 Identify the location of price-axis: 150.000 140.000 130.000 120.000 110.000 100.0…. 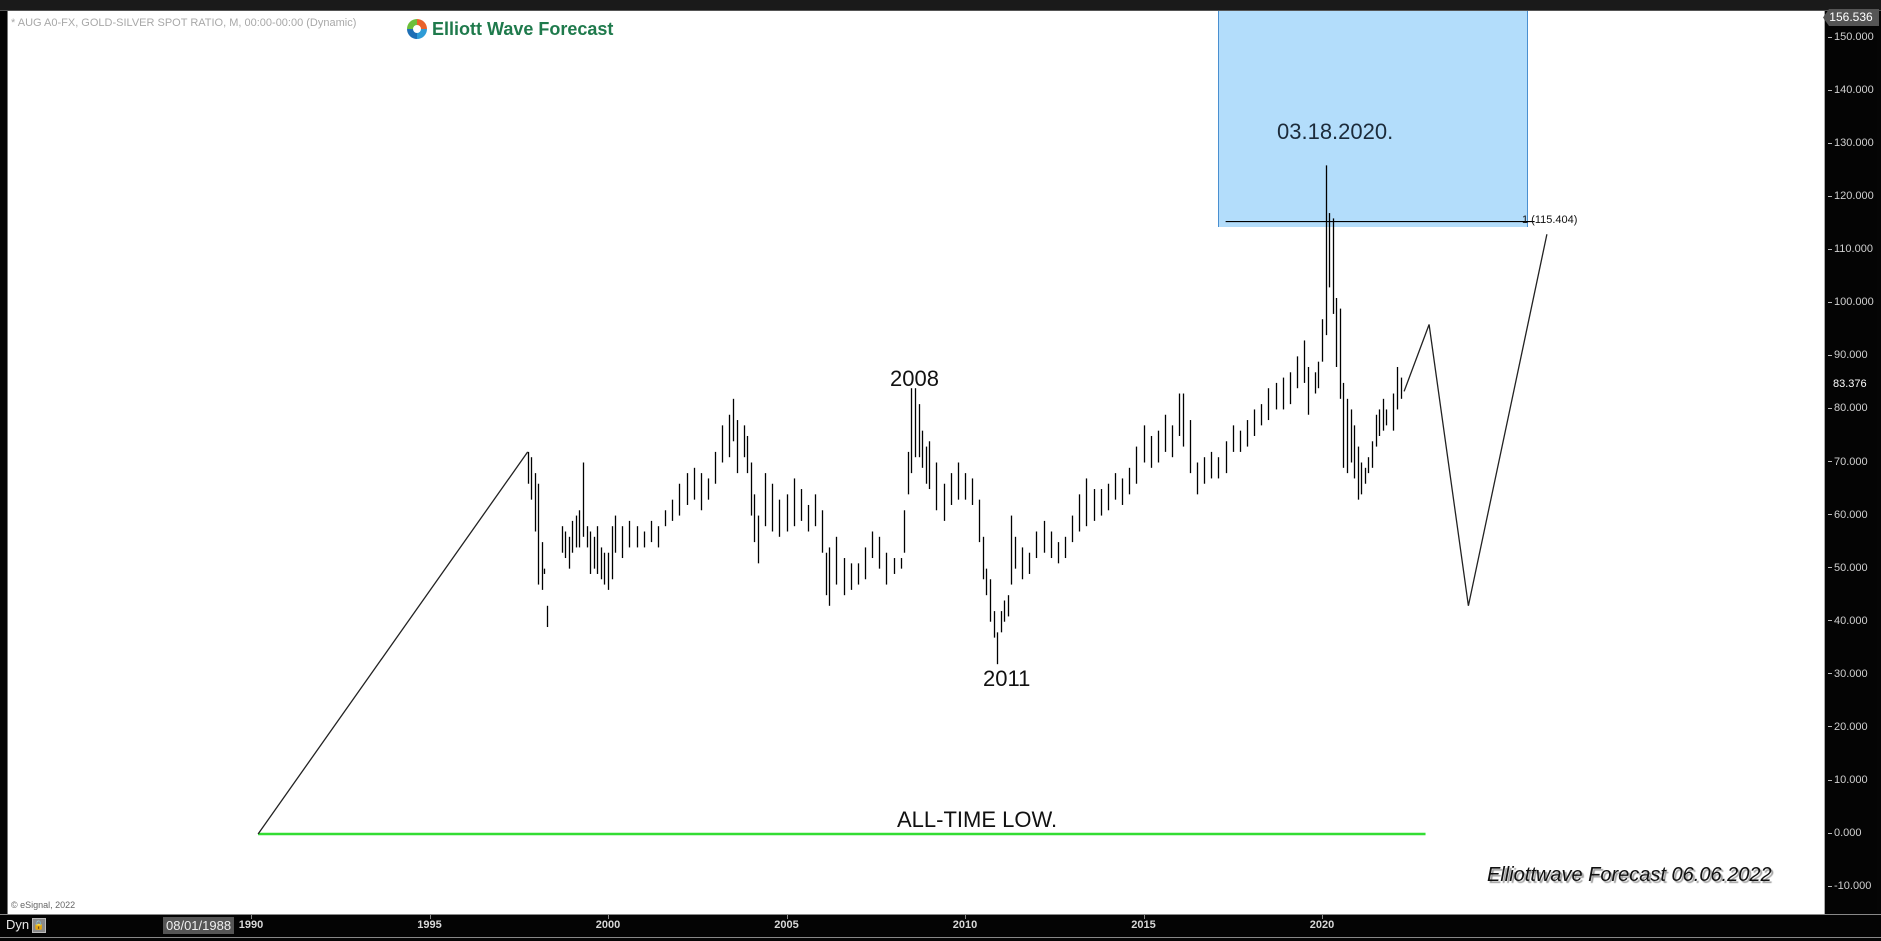
(1850, 462).